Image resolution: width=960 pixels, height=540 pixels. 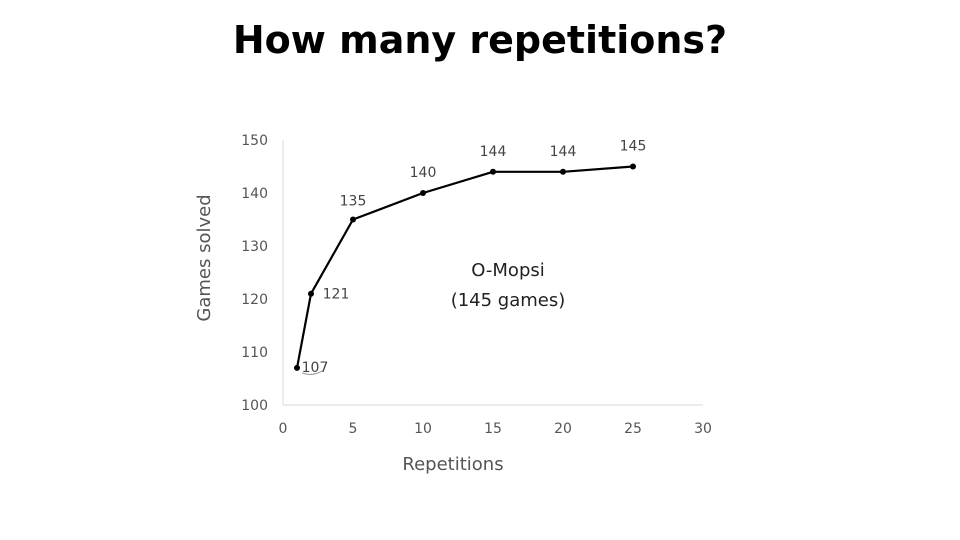 I want to click on data-label: 135, so click(x=353, y=202).